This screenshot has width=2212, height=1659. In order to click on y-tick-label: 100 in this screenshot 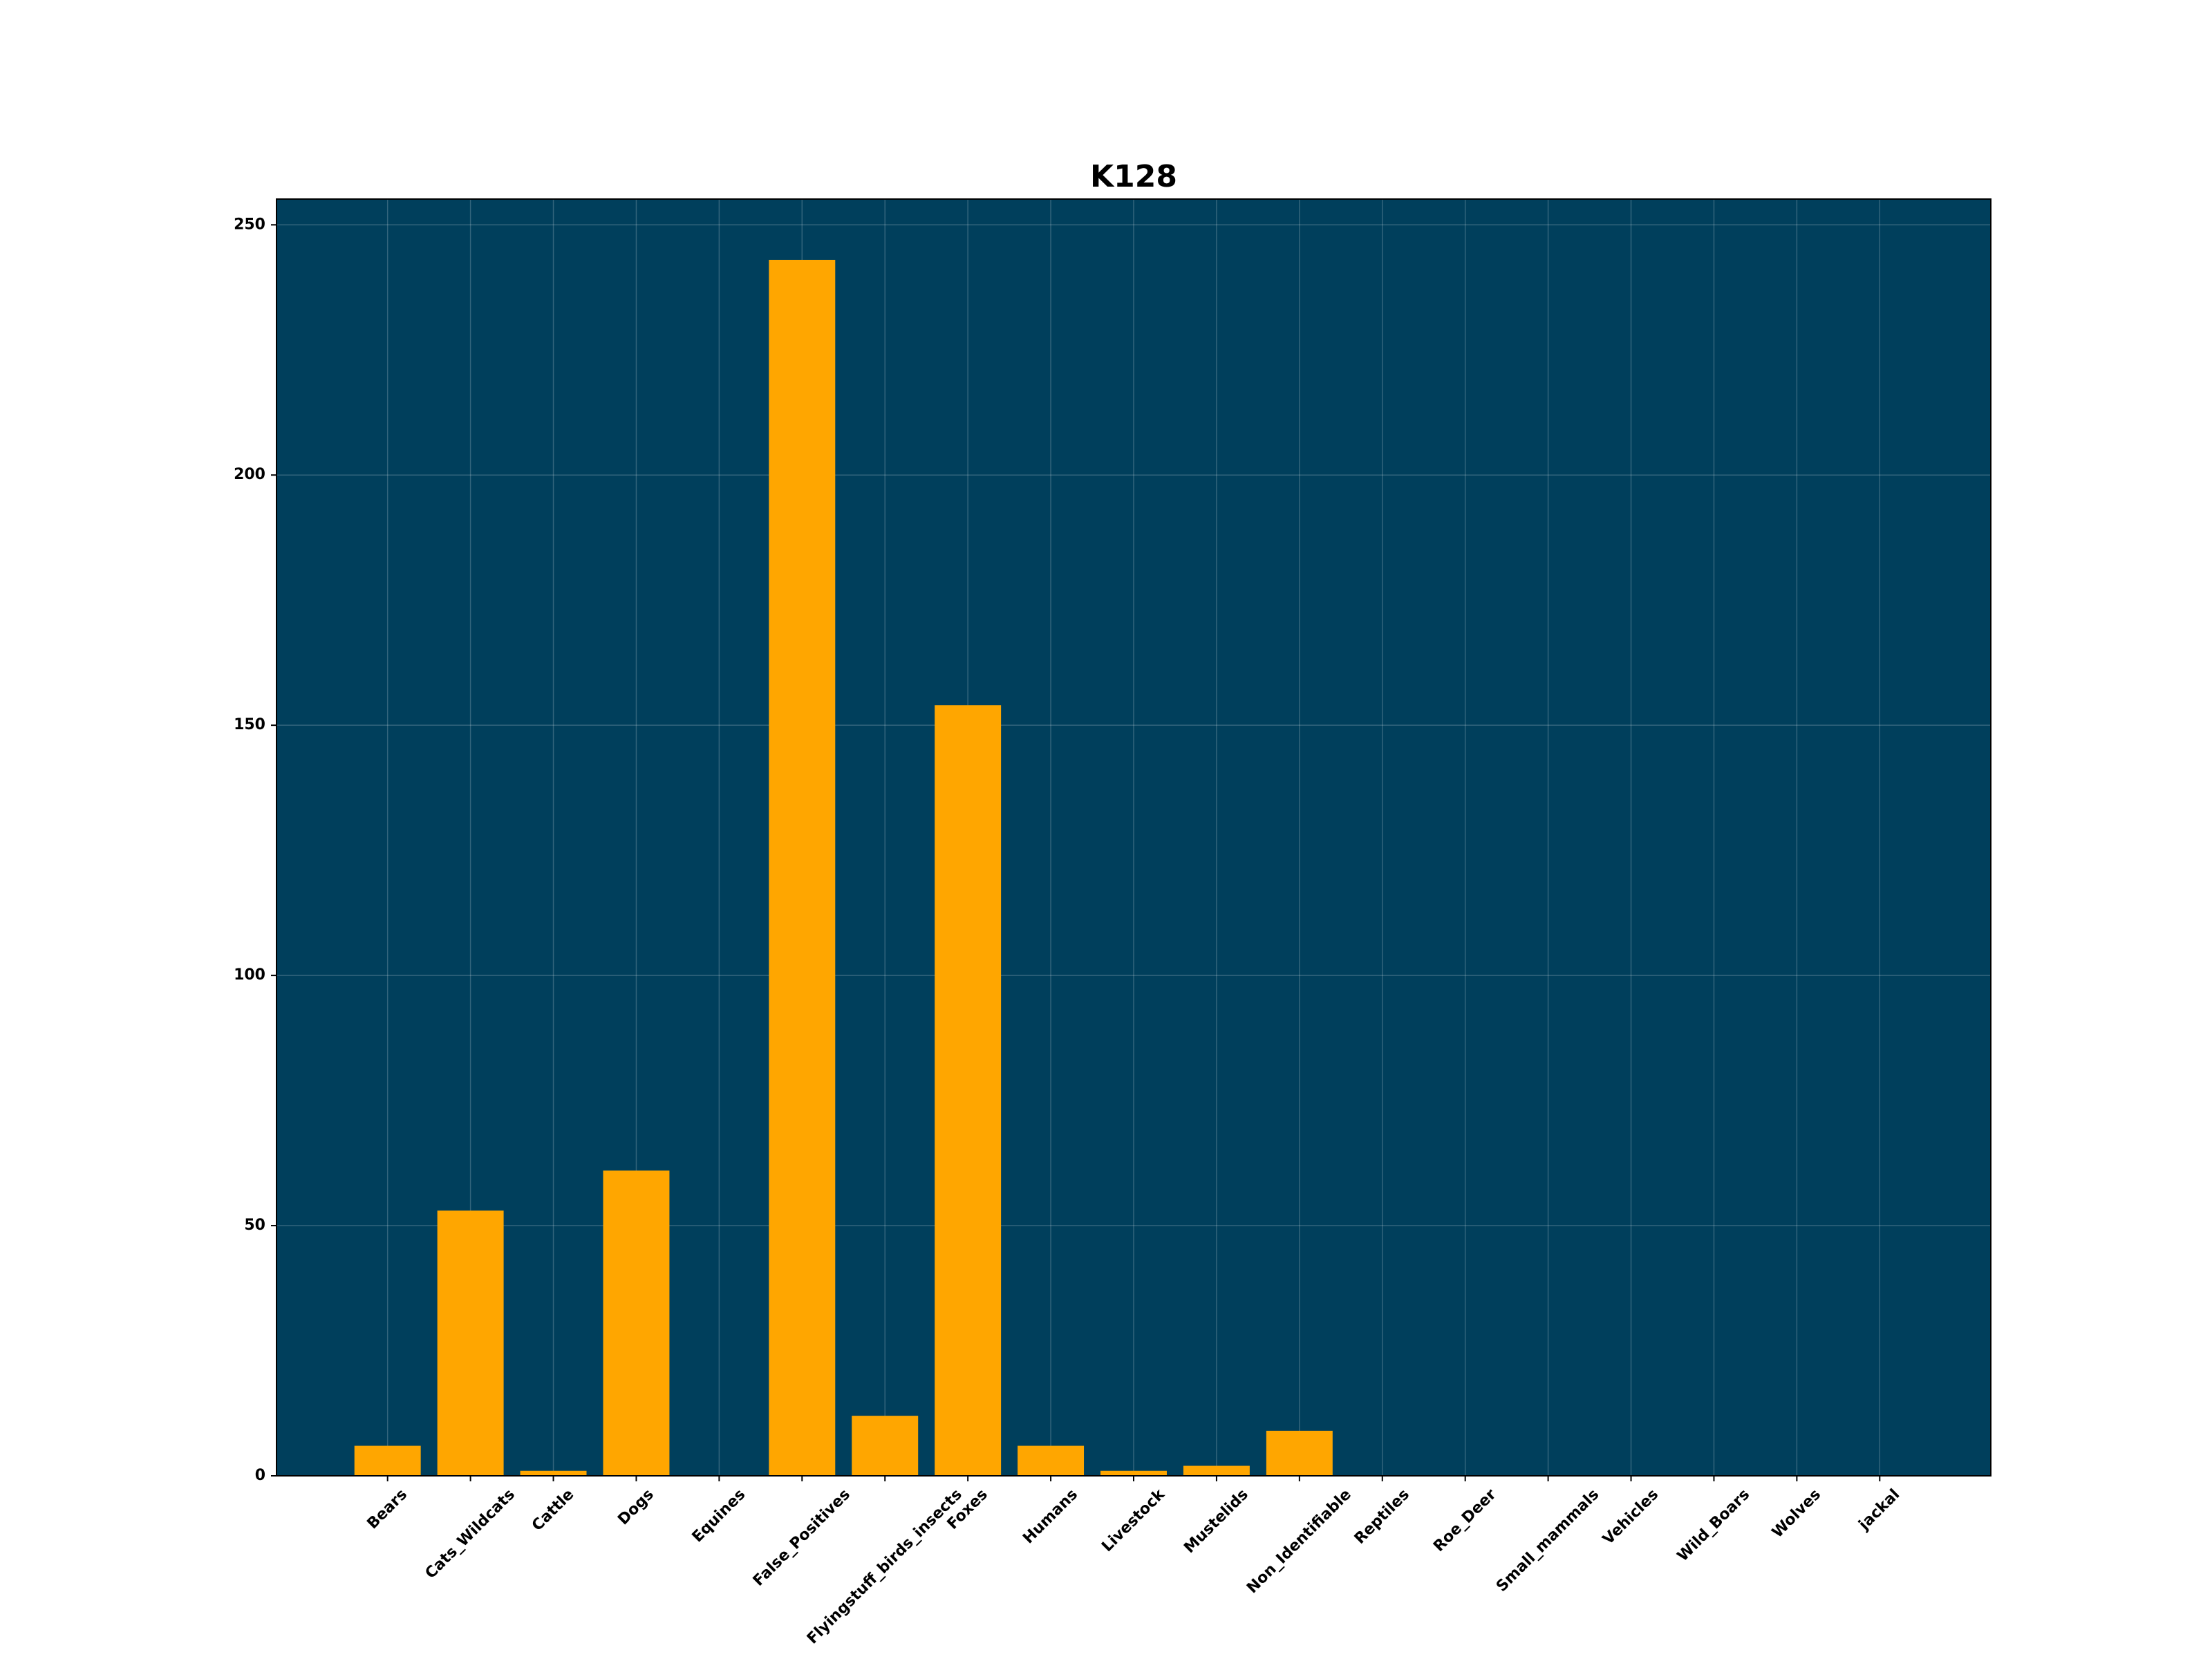, I will do `click(249, 975)`.